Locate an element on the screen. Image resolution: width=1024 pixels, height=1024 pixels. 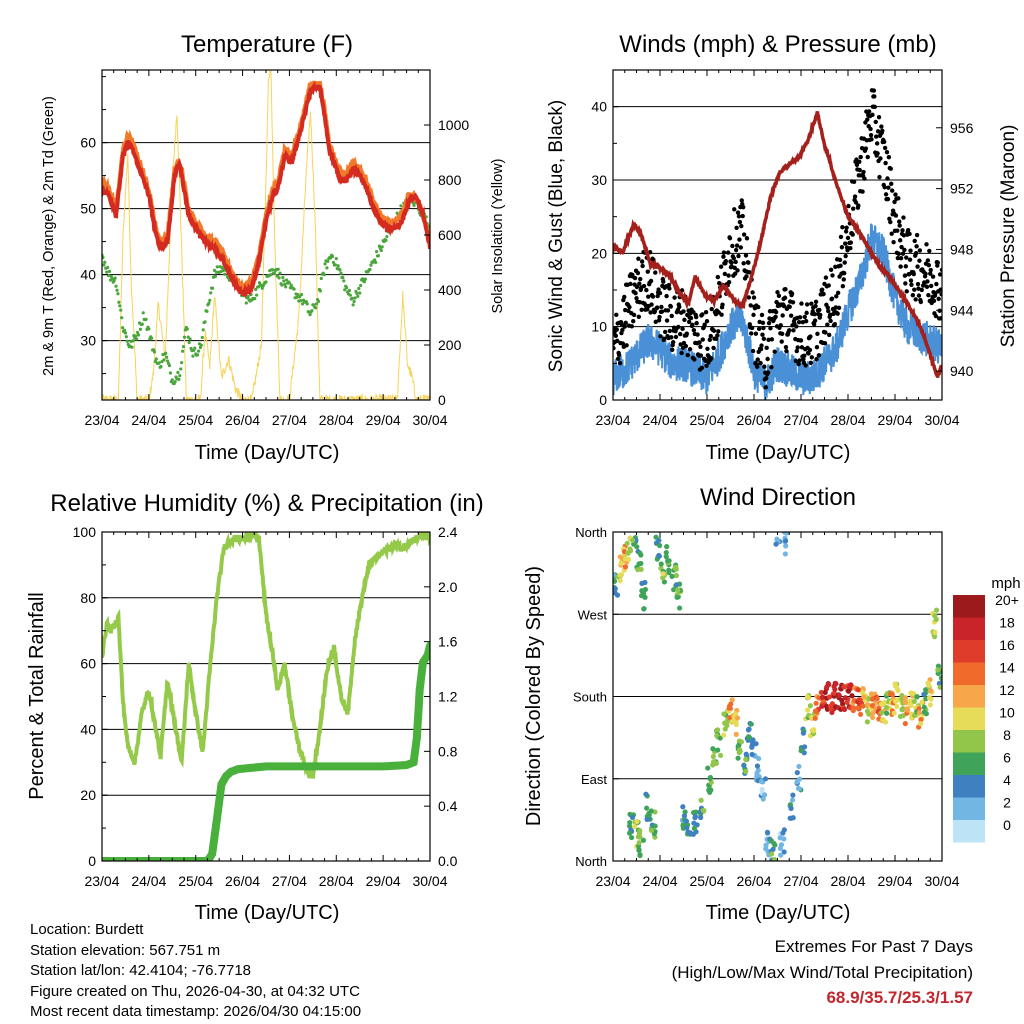
x-tick-label: 23/04 is located at coordinates (612, 881).